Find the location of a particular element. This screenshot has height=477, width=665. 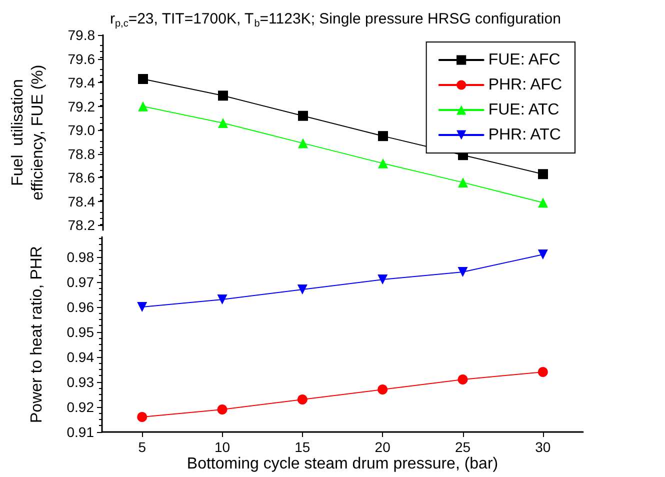

y-tick-label: 0.98 is located at coordinates (80, 257).